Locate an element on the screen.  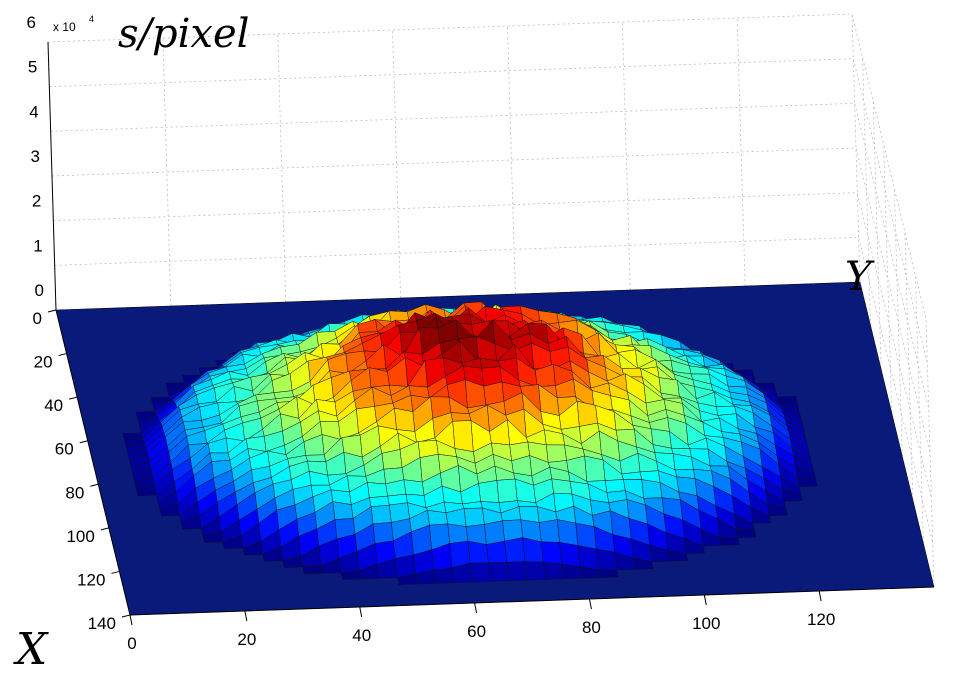
x-tick-label: 100 is located at coordinates (80, 536).